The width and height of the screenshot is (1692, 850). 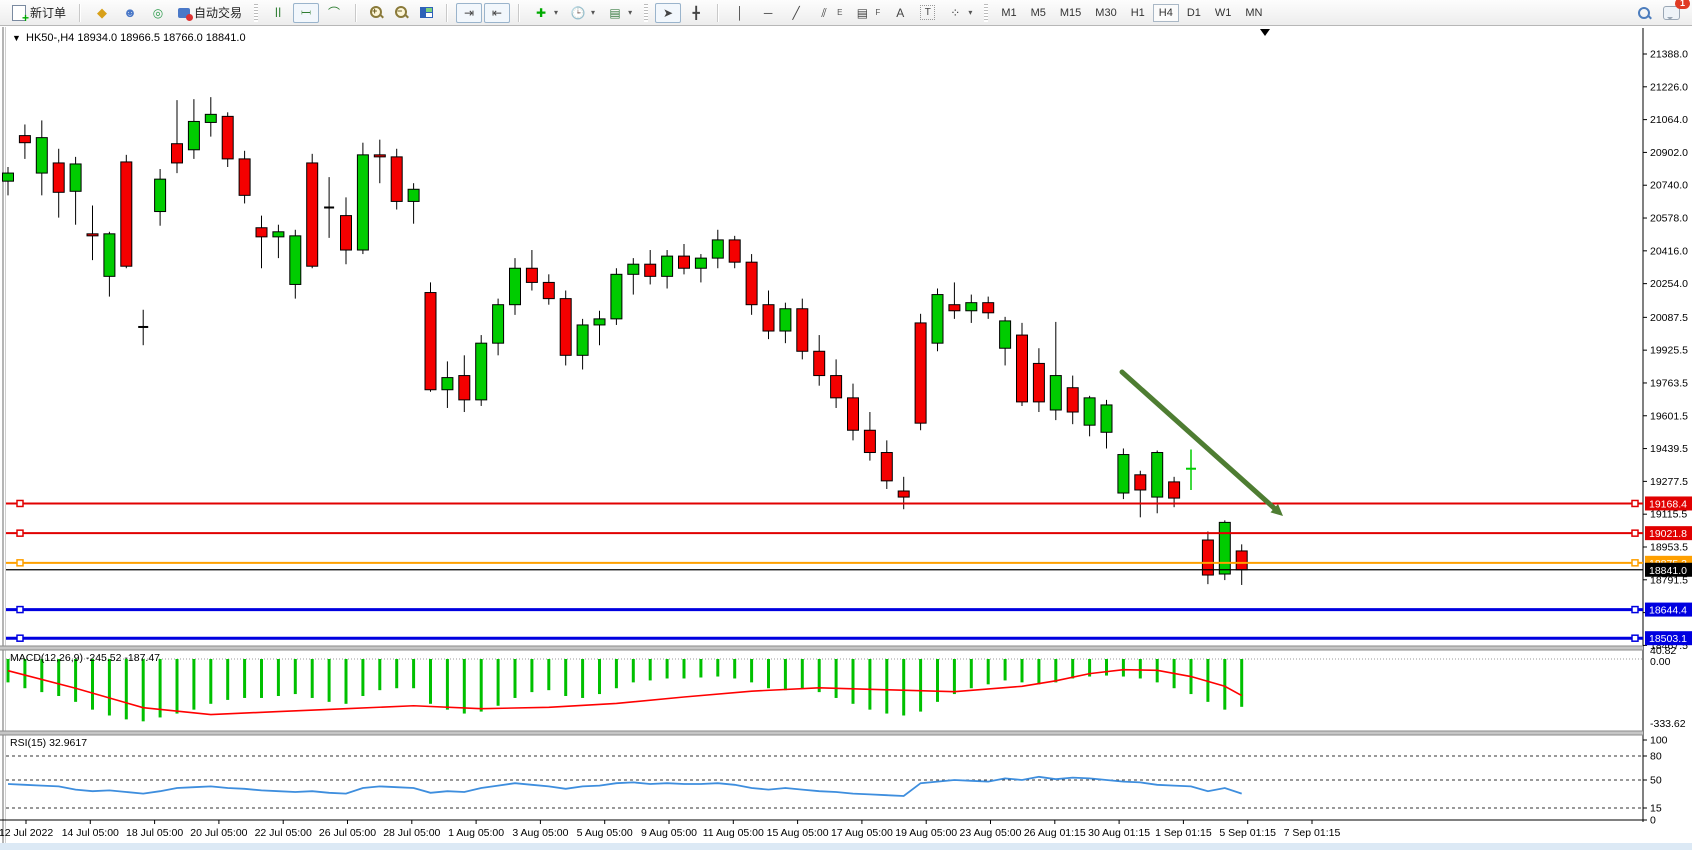 I want to click on zoom-out-button: −, so click(x=401, y=13).